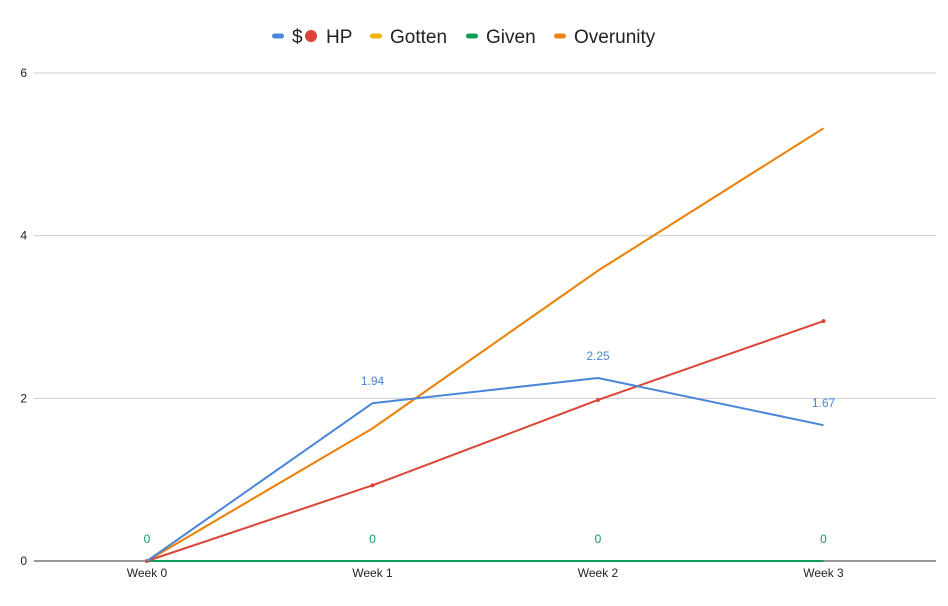 The image size is (948, 606). I want to click on x-tick-label: Week 3, so click(823, 573).